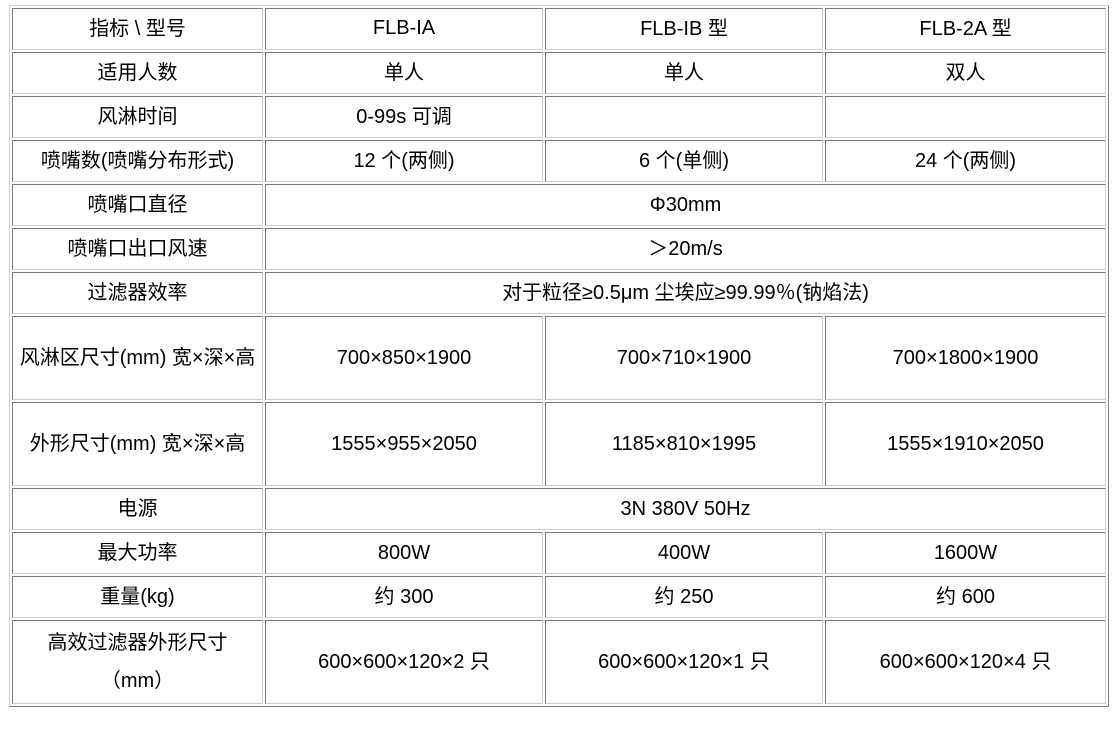 This screenshot has height=736, width=1116. I want to click on value-cell: 1555×955×2050, so click(404, 444).